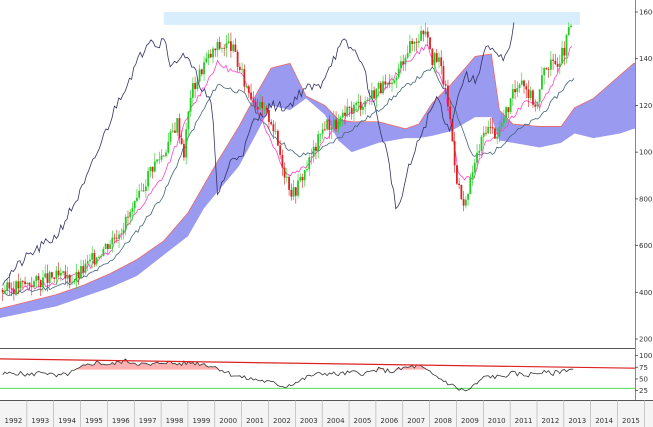 The image size is (653, 427). I want to click on year-label-2011: 2011, so click(524, 421).